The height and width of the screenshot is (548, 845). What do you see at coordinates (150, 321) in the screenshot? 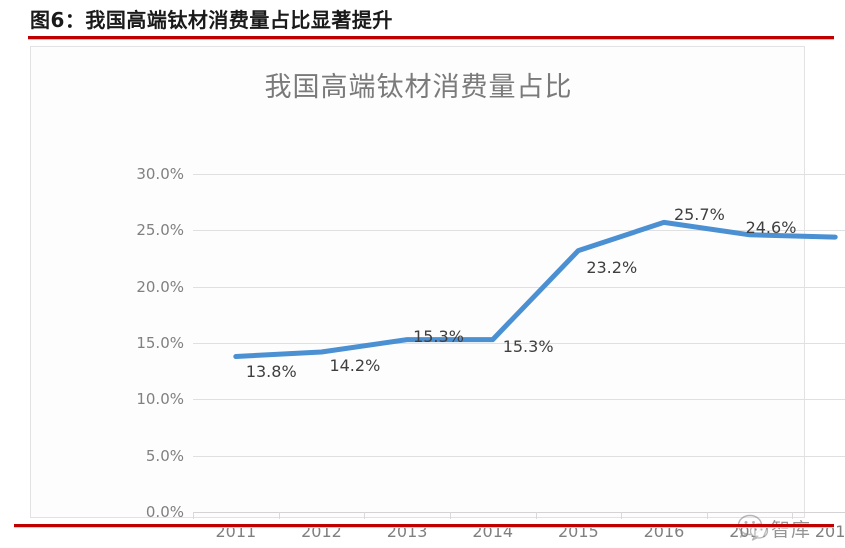
I see `y-axis: 0.0% 5.0% 10.0% 15.0% 20.0% 25.0% 30.0%` at bounding box center [150, 321].